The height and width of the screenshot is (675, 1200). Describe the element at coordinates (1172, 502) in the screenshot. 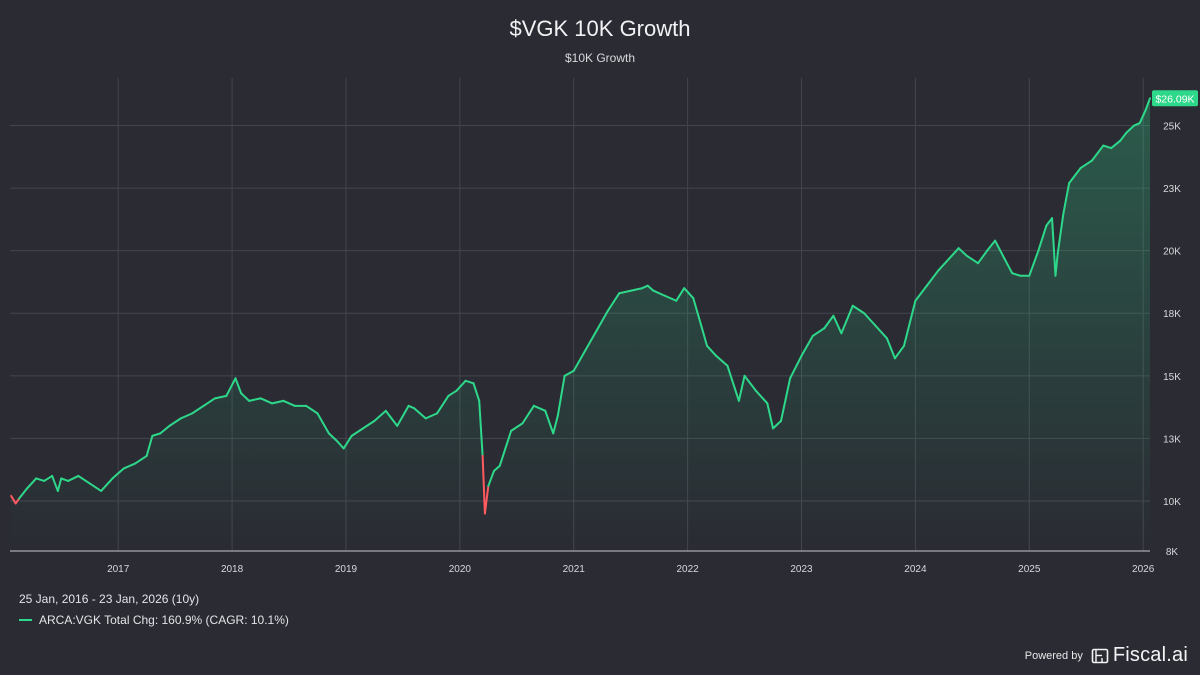

I see `y-tick-label: 10K` at that location.